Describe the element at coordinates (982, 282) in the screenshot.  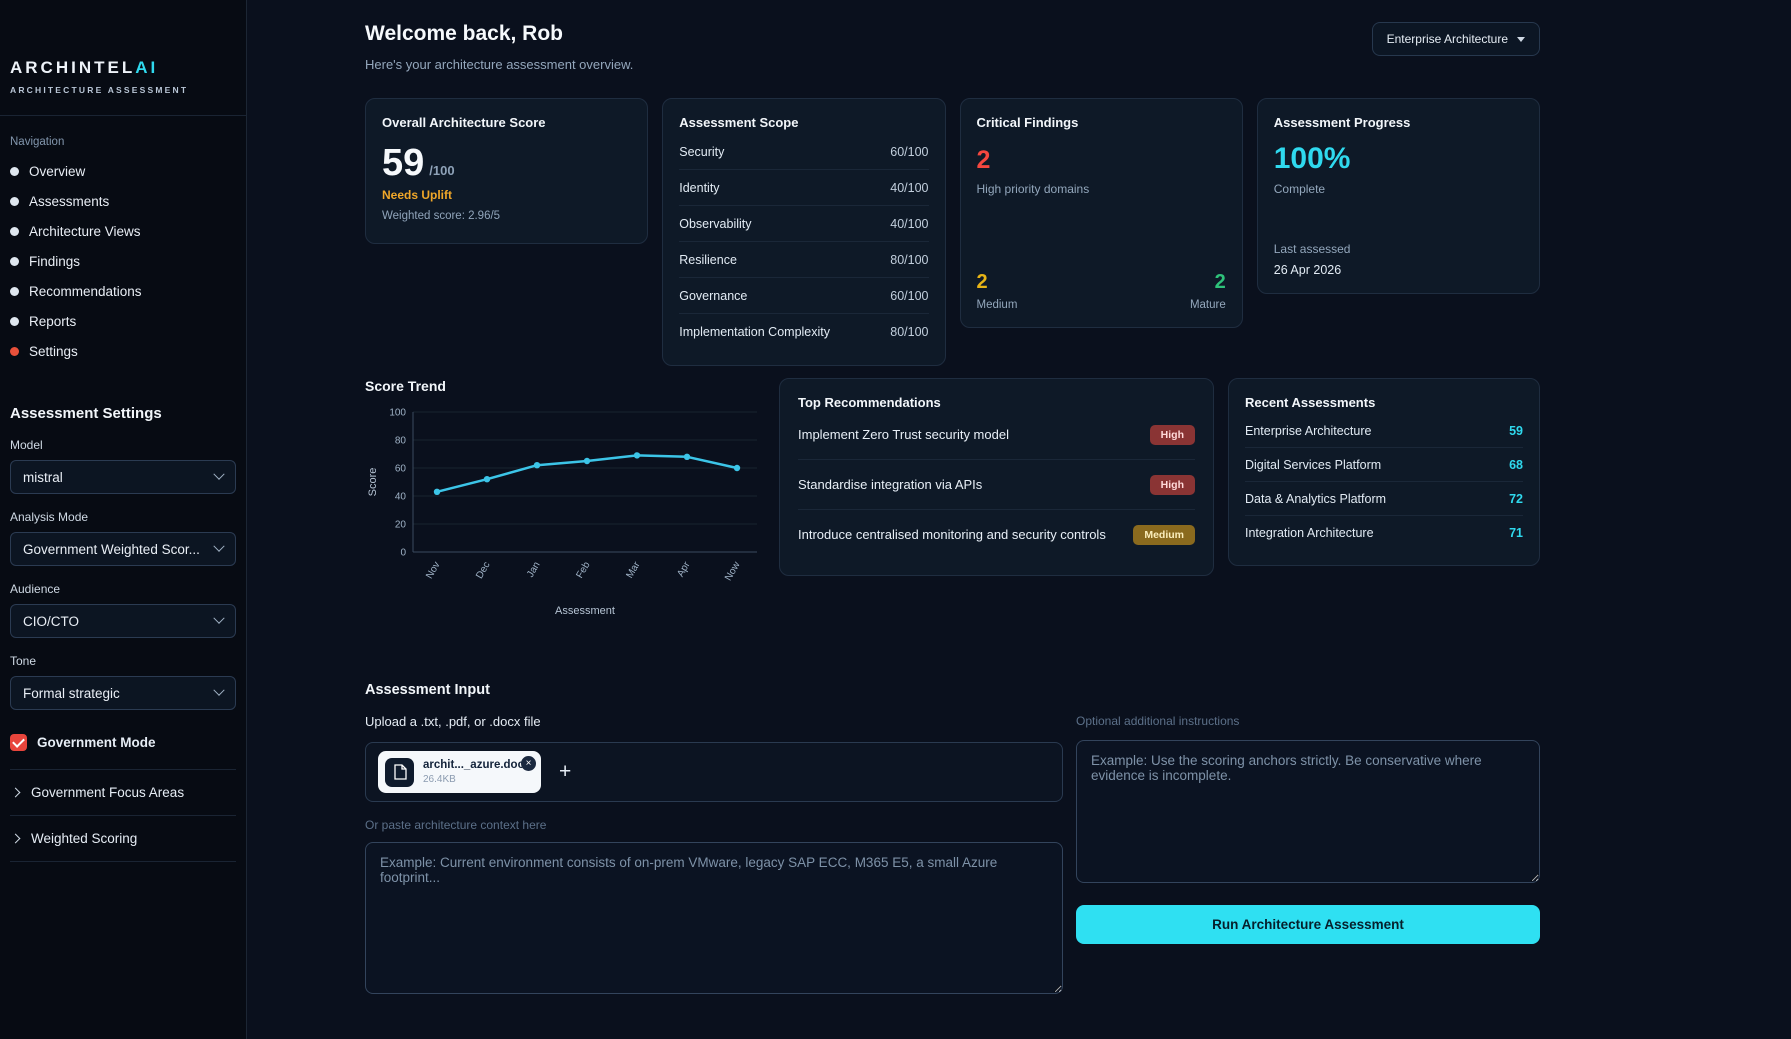
I see `medium-count: 2` at that location.